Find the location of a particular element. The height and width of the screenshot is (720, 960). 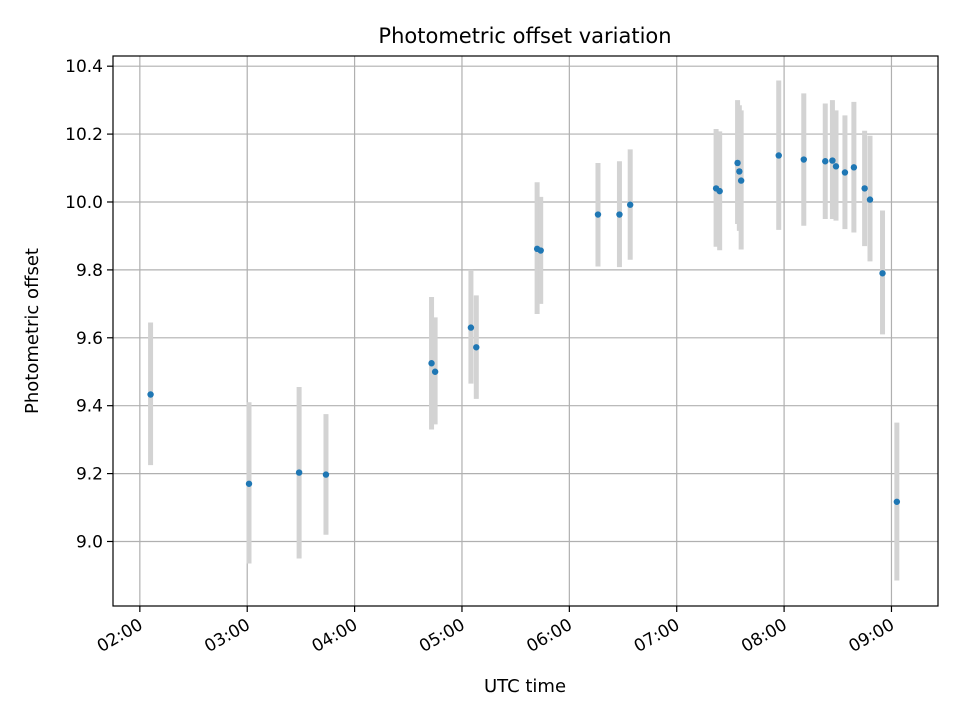

y-tick-label: 9.6 is located at coordinates (89, 339).